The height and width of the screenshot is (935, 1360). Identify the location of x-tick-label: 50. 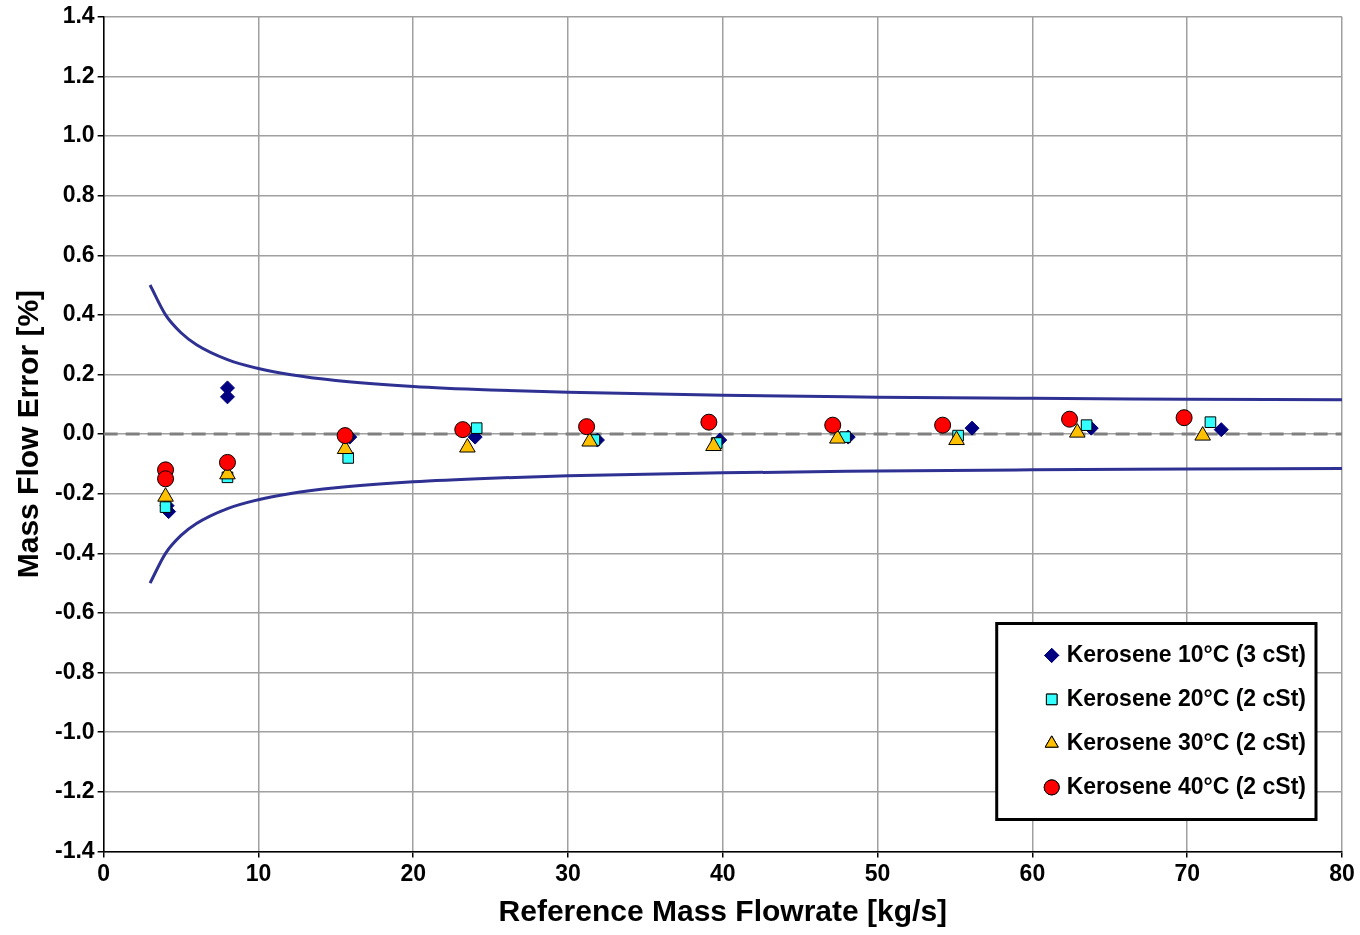
(877, 872).